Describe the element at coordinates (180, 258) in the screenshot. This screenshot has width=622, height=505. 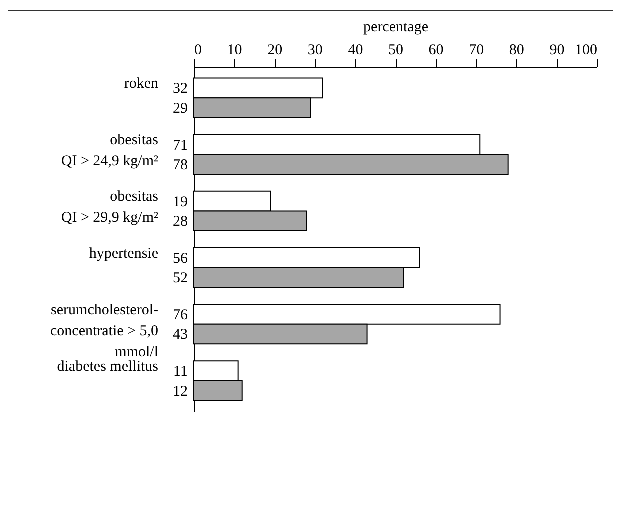
I see `data-label: 56` at that location.